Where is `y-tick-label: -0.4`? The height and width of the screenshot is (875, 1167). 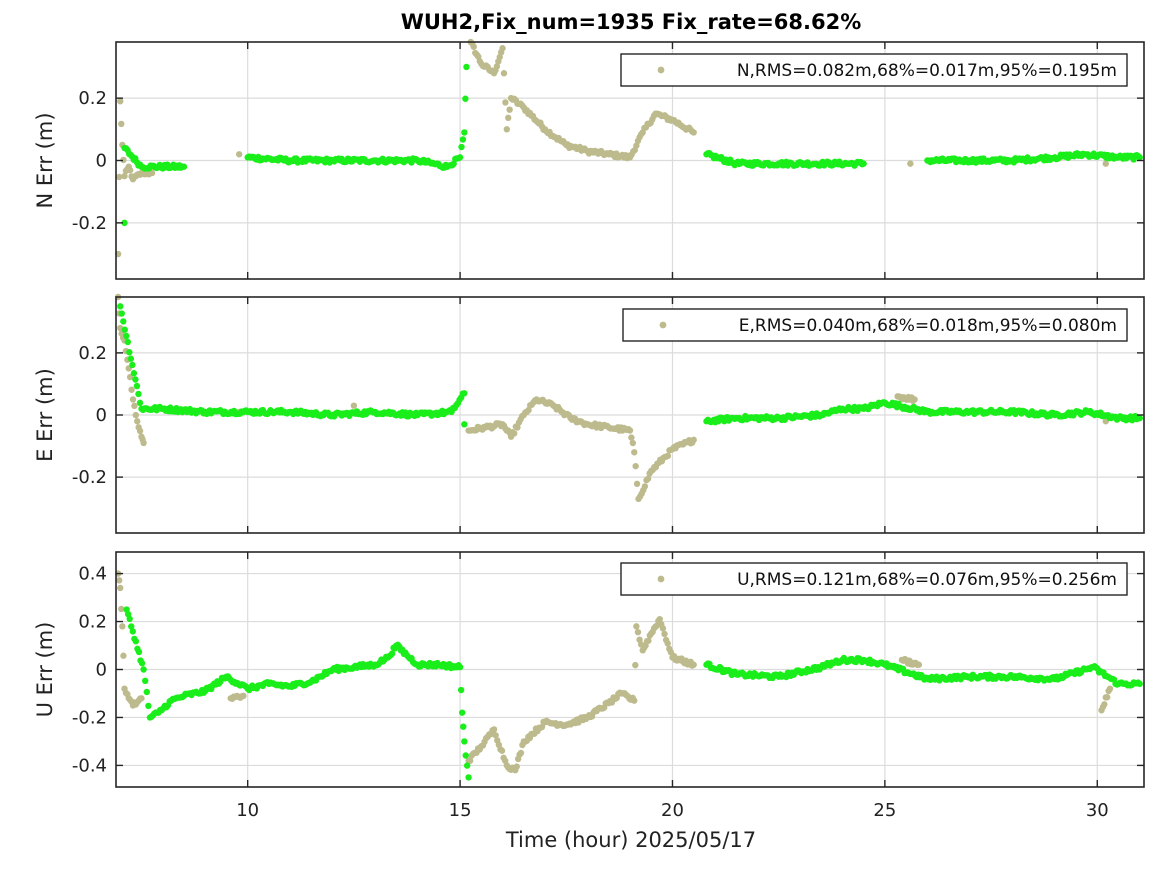 y-tick-label: -0.4 is located at coordinates (89, 765).